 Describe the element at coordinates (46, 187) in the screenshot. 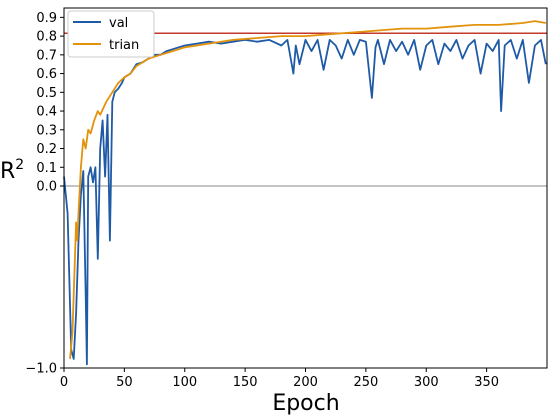

I see `y-tick-label: 0.0` at that location.